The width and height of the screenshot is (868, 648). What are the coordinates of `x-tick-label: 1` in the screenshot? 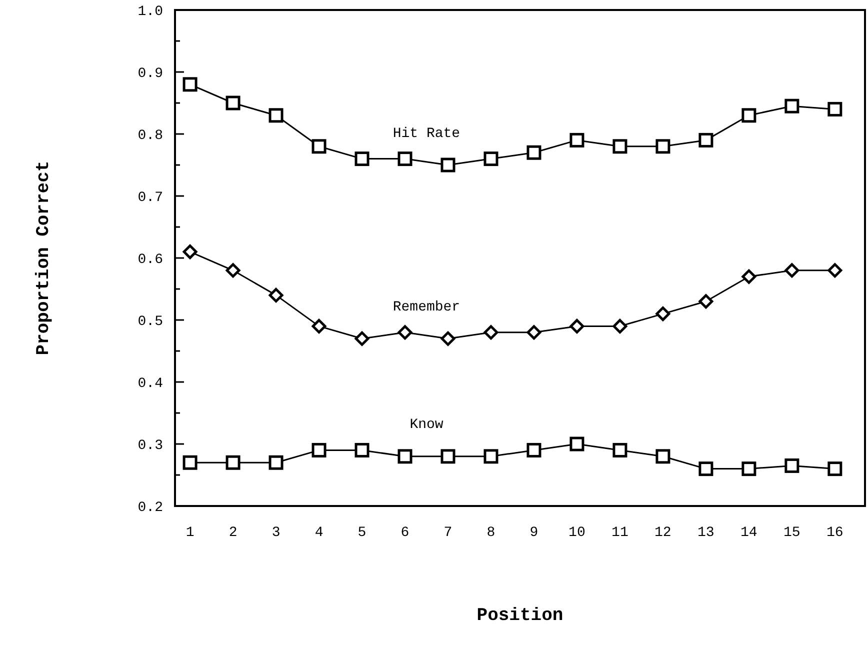 It's located at (190, 533).